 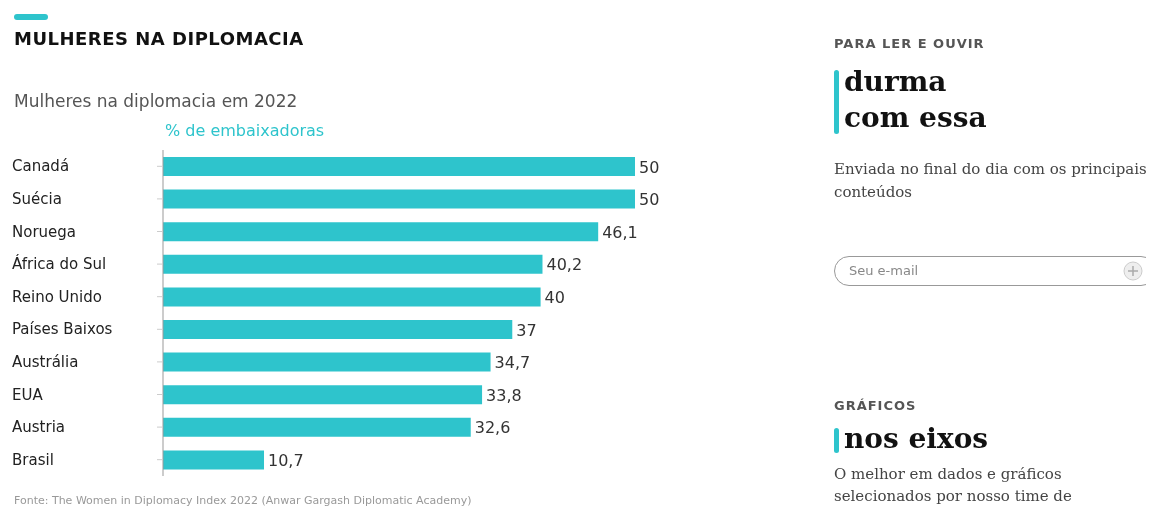 What do you see at coordinates (620, 232) in the screenshot?
I see `data-label: 46,1` at bounding box center [620, 232].